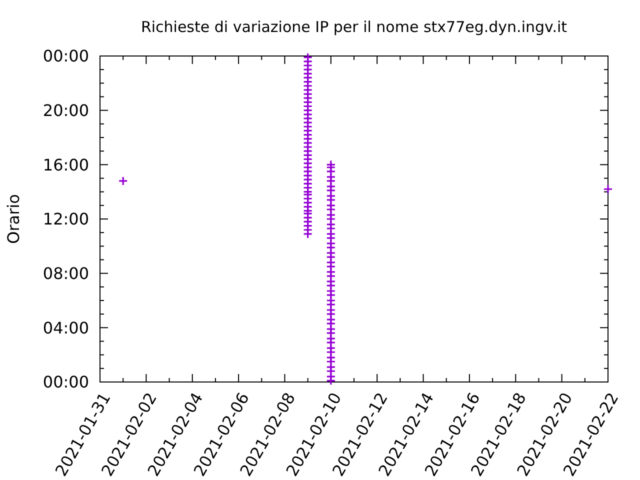 This screenshot has width=640, height=480. I want to click on y-tick-label: 12:00, so click(65, 219).